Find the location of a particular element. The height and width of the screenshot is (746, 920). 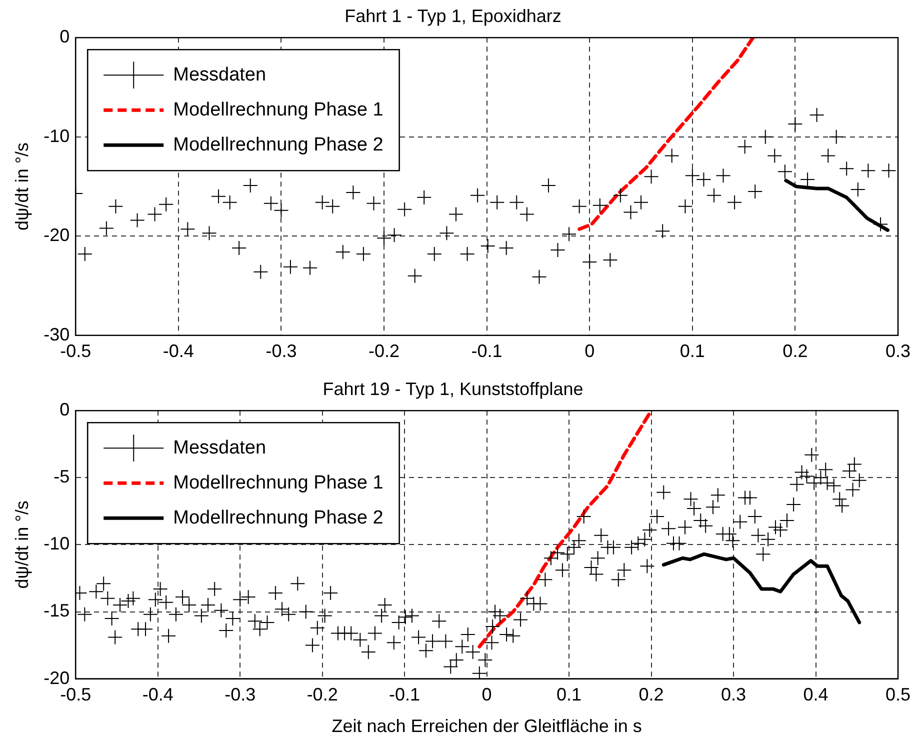

y-tick-label: -20 is located at coordinates (57, 235).